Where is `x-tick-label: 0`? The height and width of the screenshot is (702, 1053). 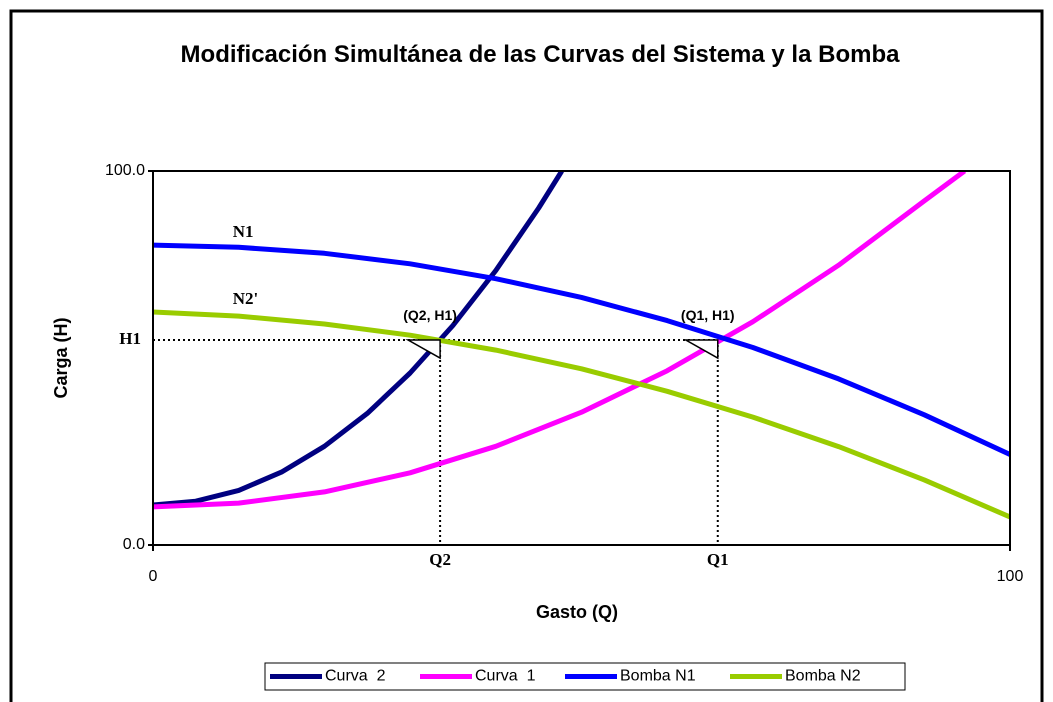
x-tick-label: 0 is located at coordinates (153, 576).